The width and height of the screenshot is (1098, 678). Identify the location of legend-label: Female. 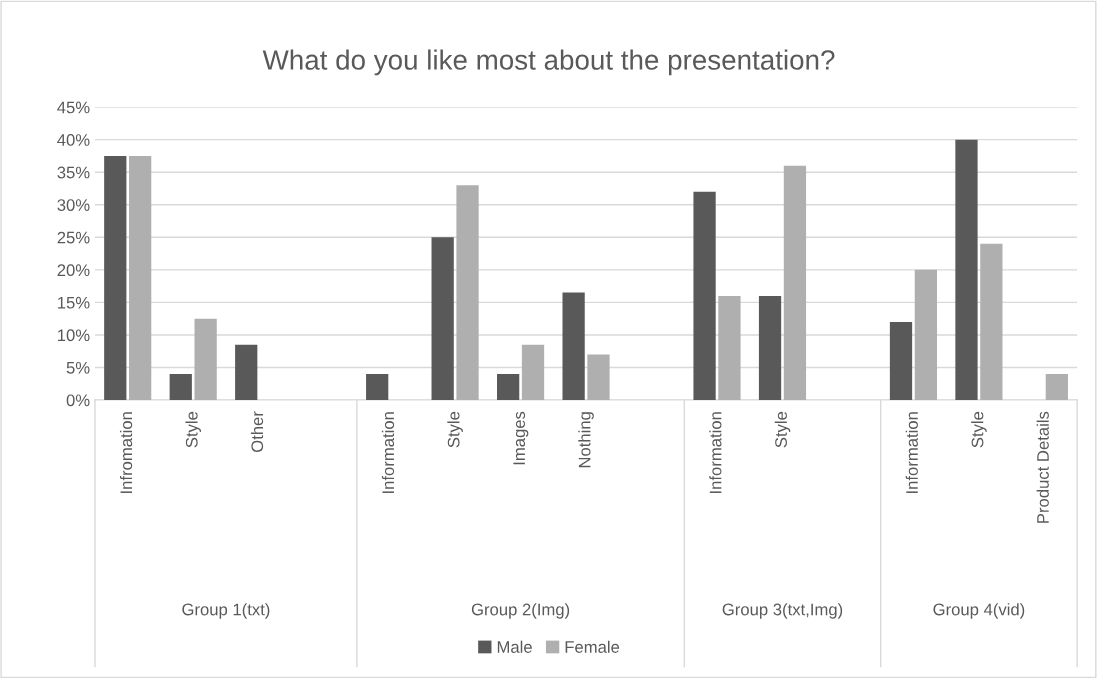
(592, 646).